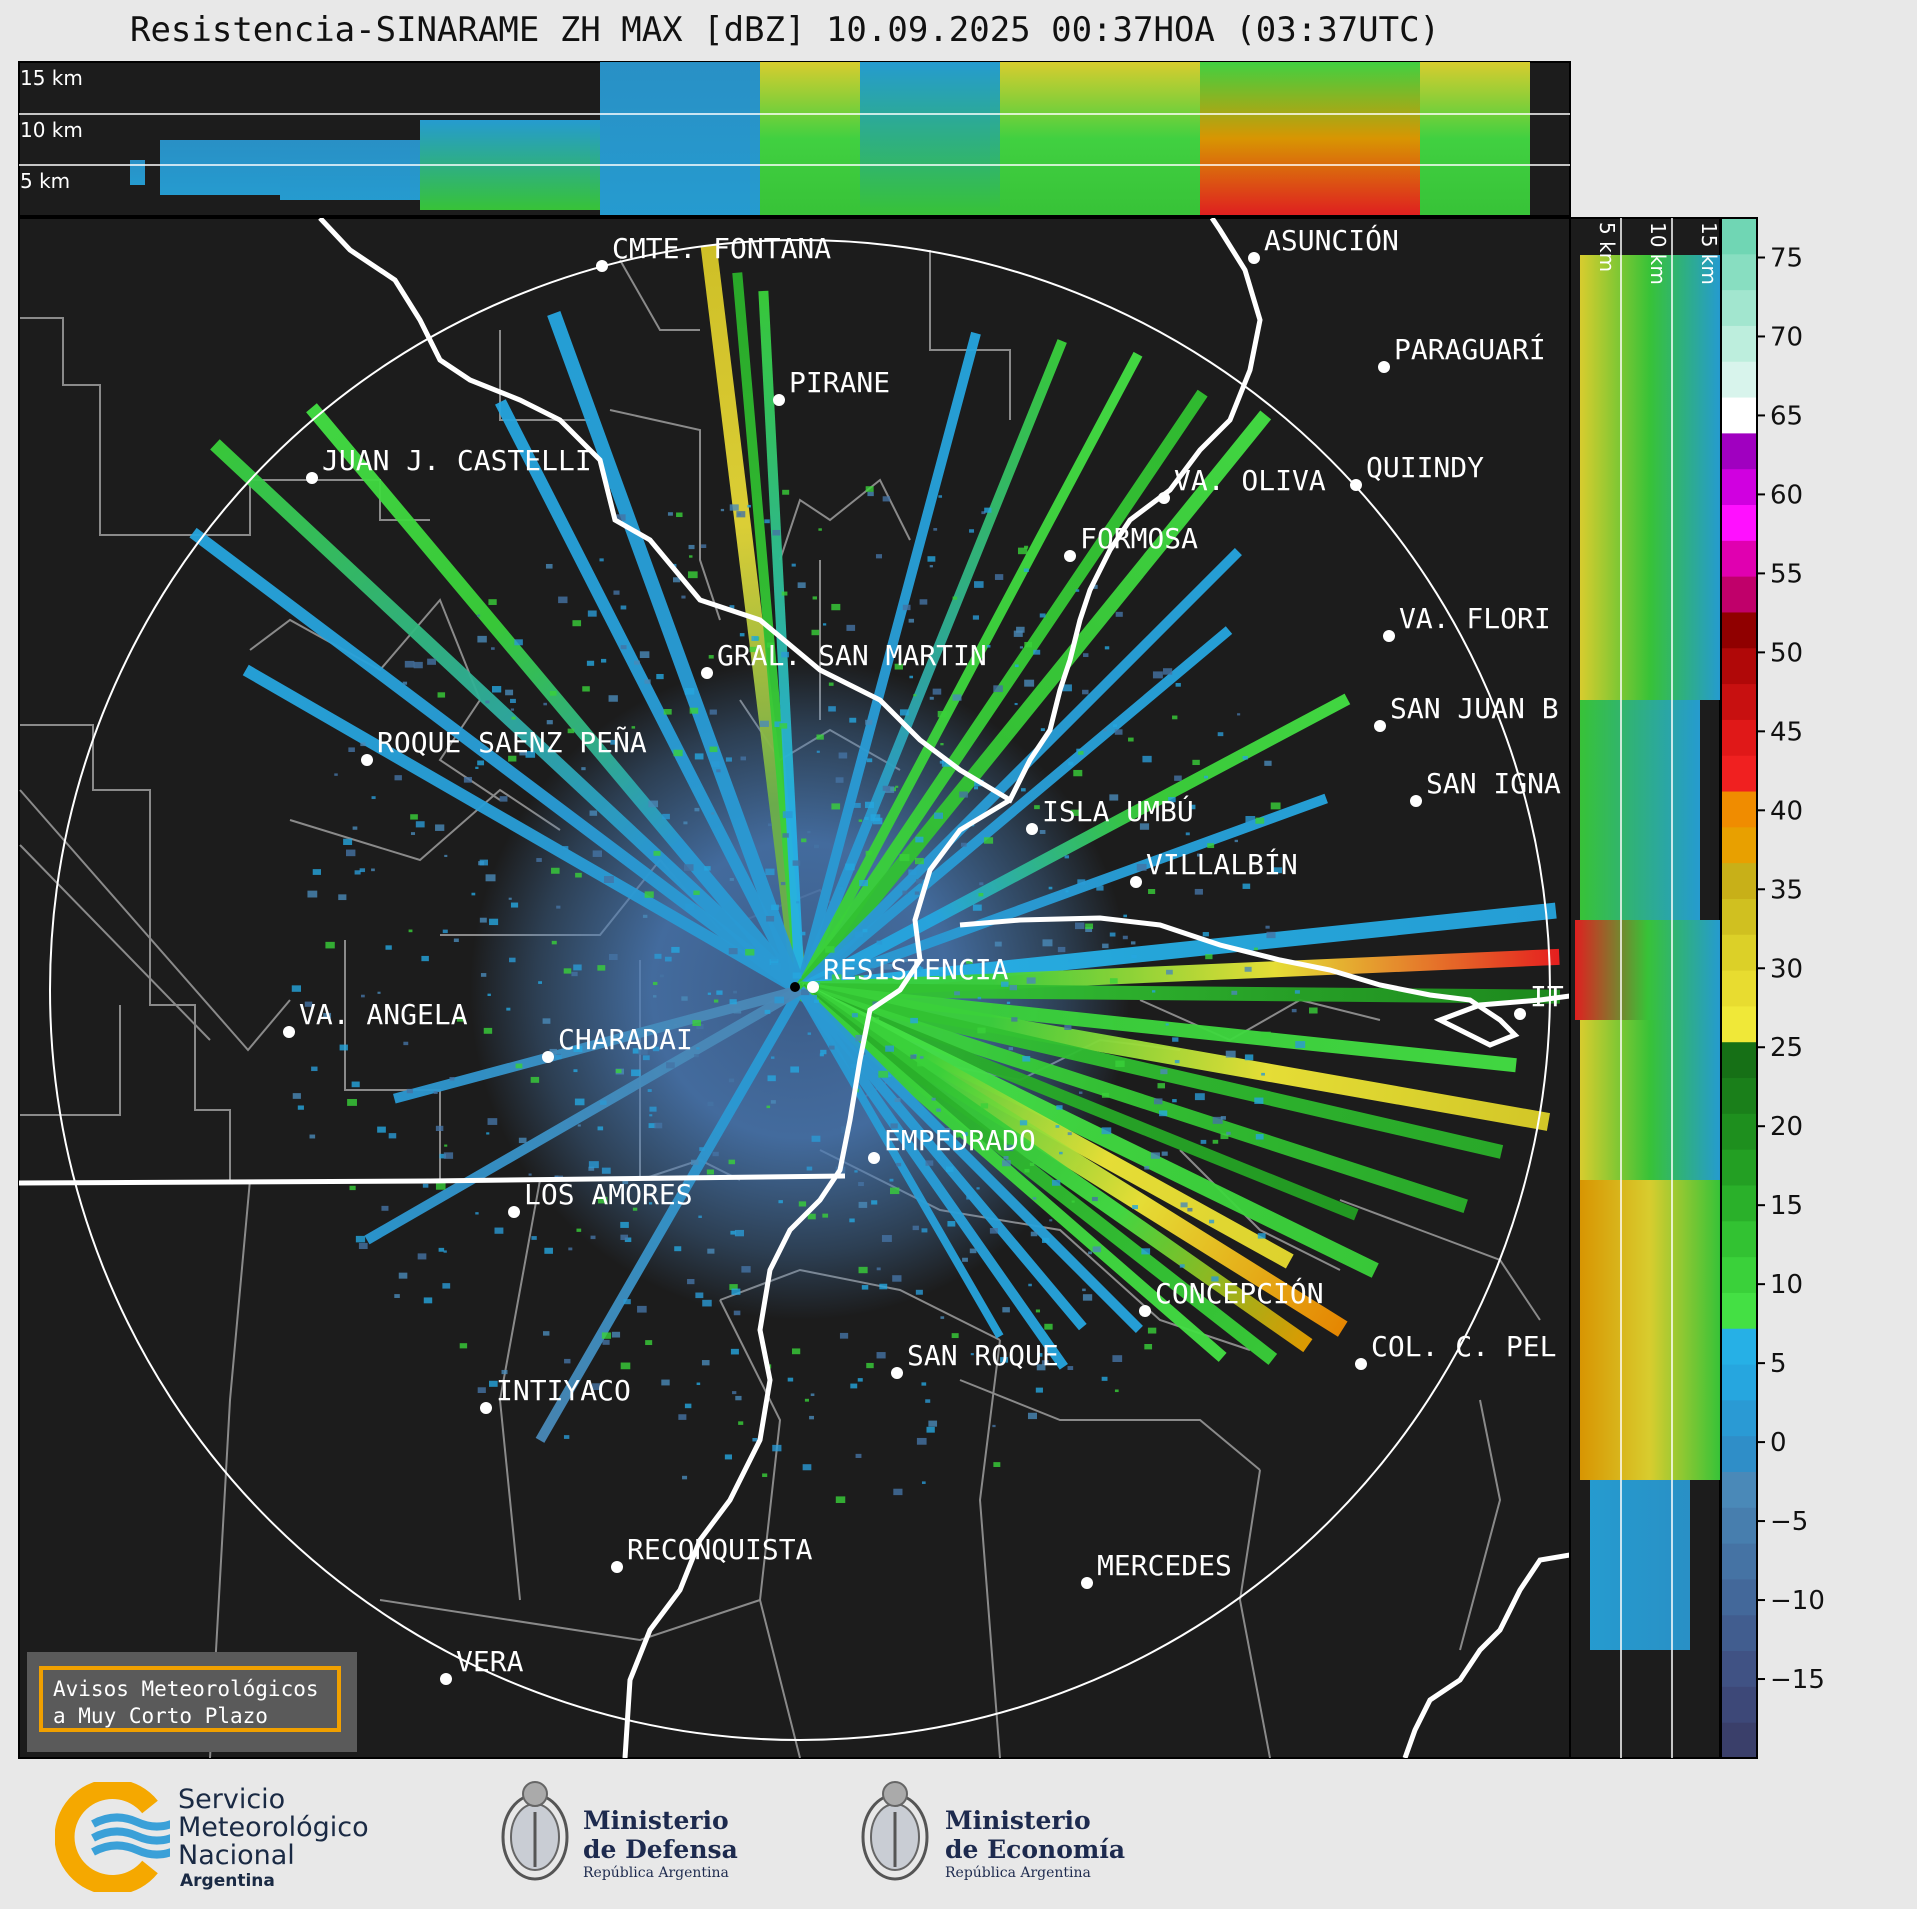 The width and height of the screenshot is (1917, 1909). I want to click on colorbar-tick-label: 70, so click(1786, 337).